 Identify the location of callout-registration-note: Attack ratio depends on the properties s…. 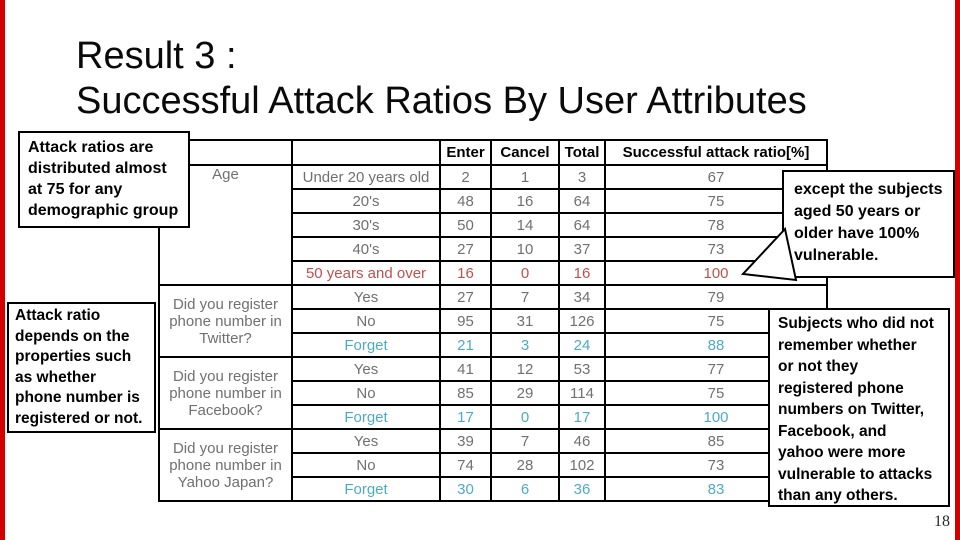
(81, 367).